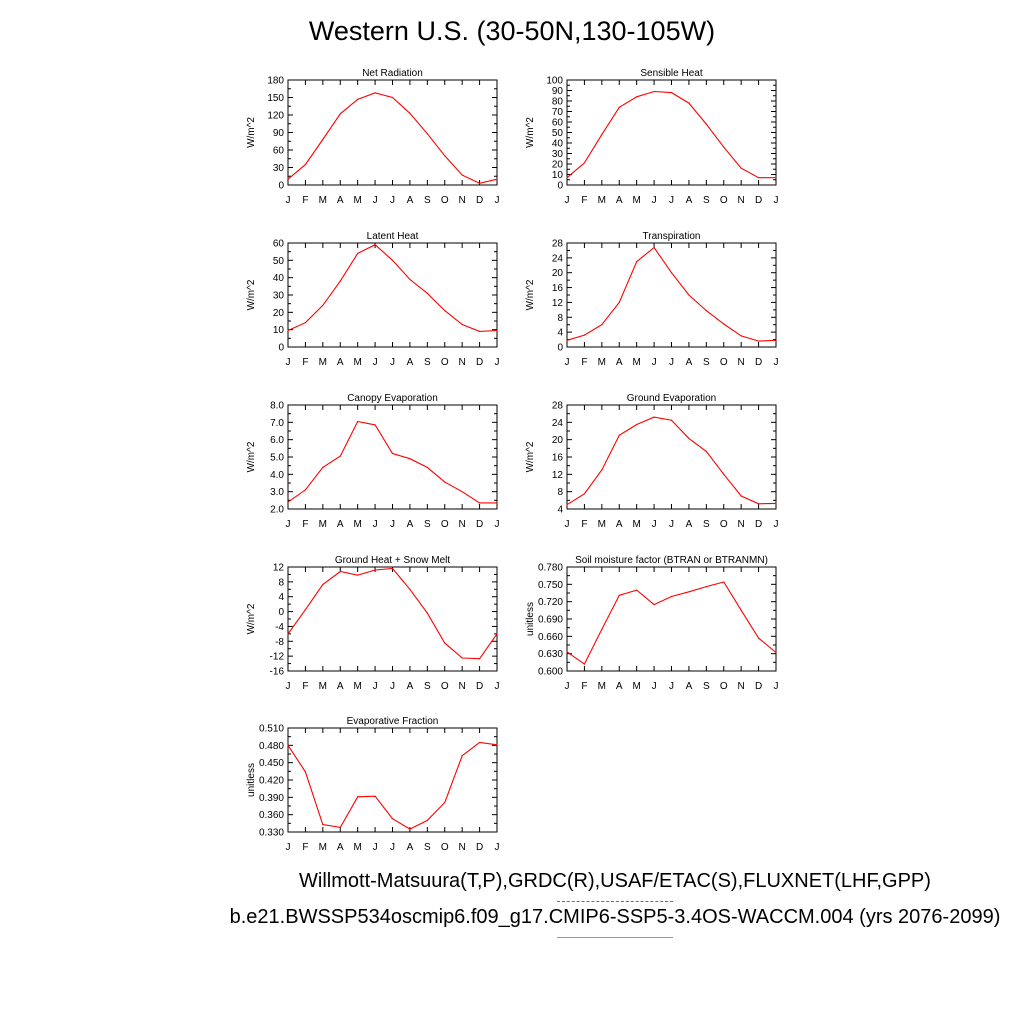  Describe the element at coordinates (558, 423) in the screenshot. I see `y-tick-label: 24` at that location.